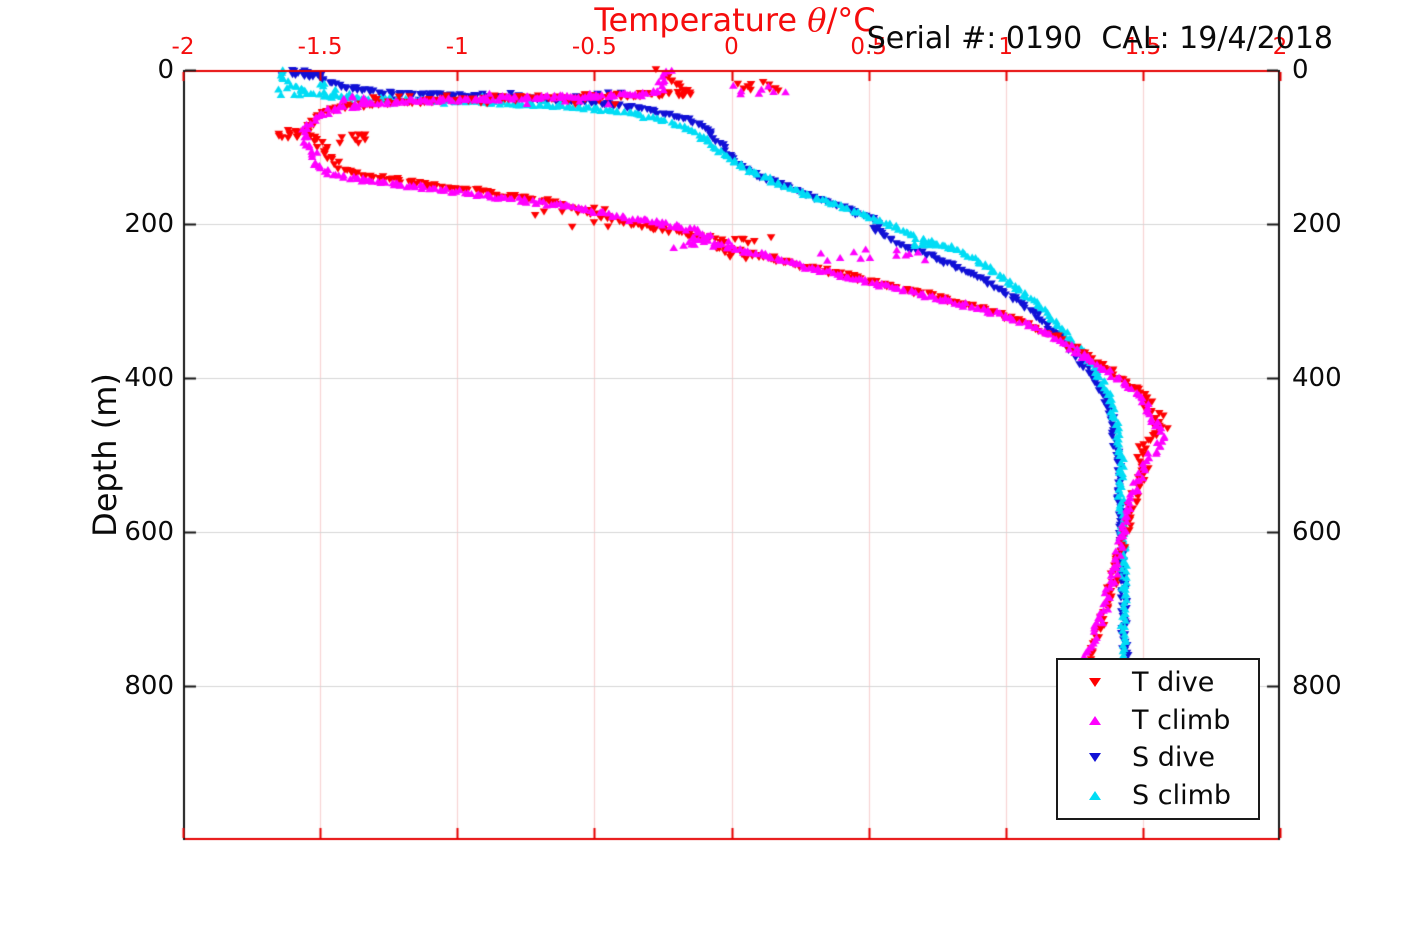  What do you see at coordinates (1099, 38) in the screenshot?
I see `serial-cal-annotation: Serial #: 0190 CAL: 19/4/2018` at bounding box center [1099, 38].